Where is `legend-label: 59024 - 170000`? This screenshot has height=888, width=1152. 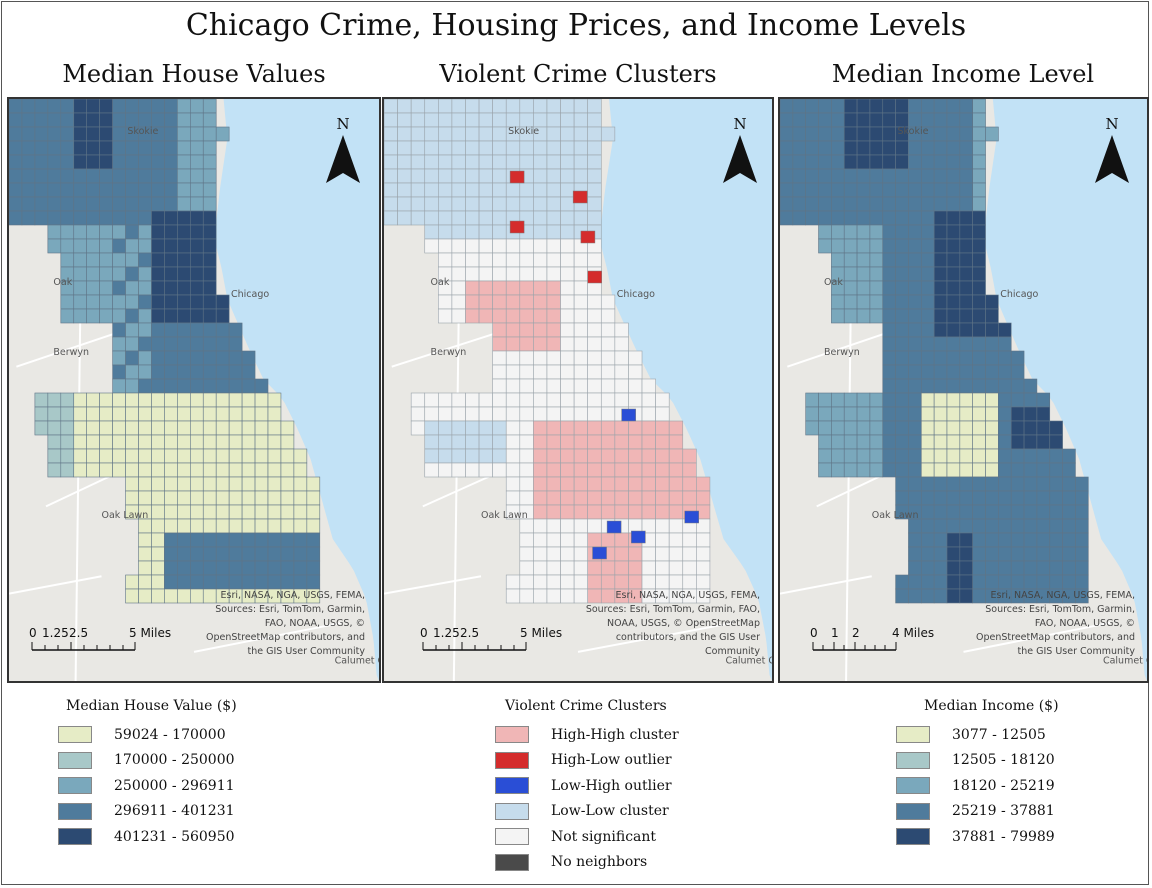 legend-label: 59024 - 170000 is located at coordinates (170, 734).